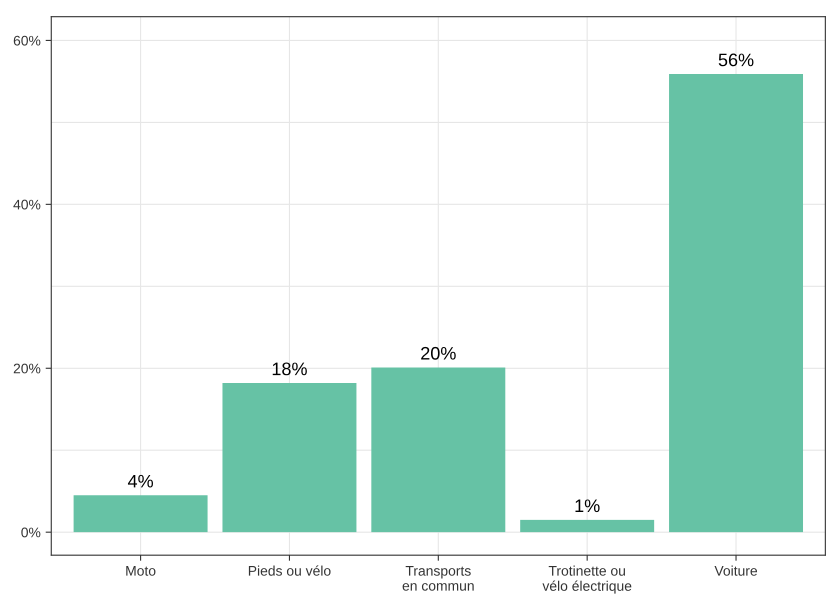 The height and width of the screenshot is (595, 827). What do you see at coordinates (140, 481) in the screenshot?
I see `data-label: 4%` at bounding box center [140, 481].